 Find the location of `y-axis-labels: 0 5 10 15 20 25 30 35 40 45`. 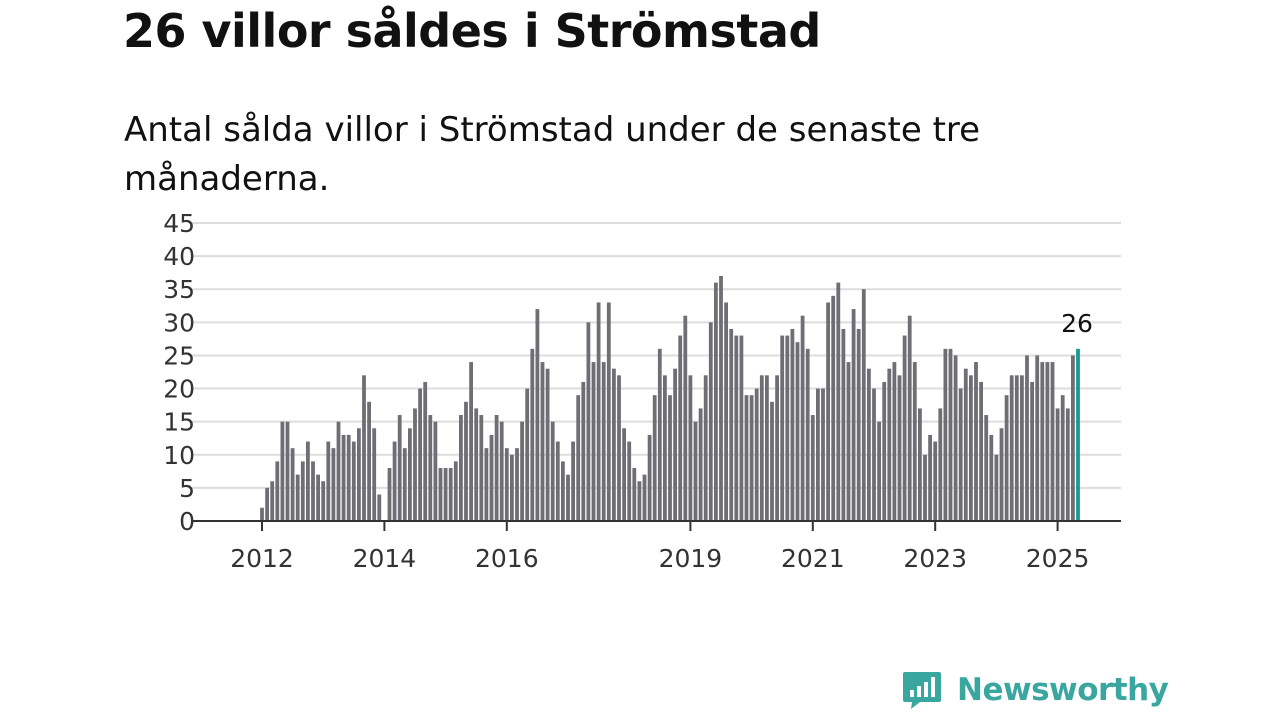

y-axis-labels: 0 5 10 15 20 25 30 35 40 45 is located at coordinates (179, 372).